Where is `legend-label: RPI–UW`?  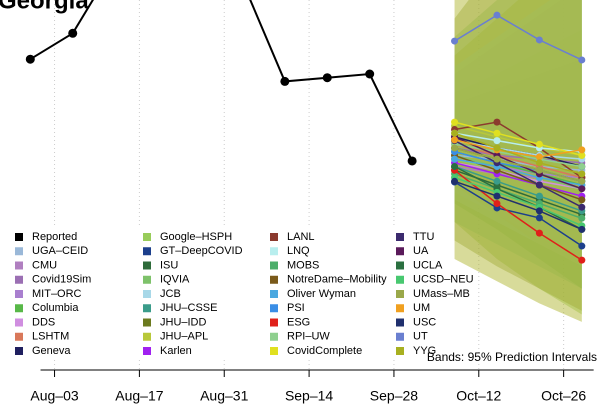
legend-label: RPI–UW is located at coordinates (308, 337).